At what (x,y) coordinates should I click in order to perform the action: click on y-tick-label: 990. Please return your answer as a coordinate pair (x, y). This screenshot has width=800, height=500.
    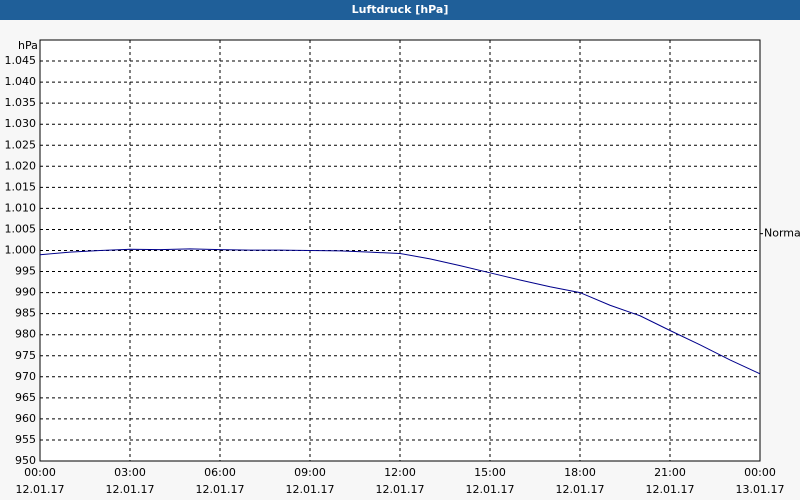
    Looking at the image, I should click on (25, 292).